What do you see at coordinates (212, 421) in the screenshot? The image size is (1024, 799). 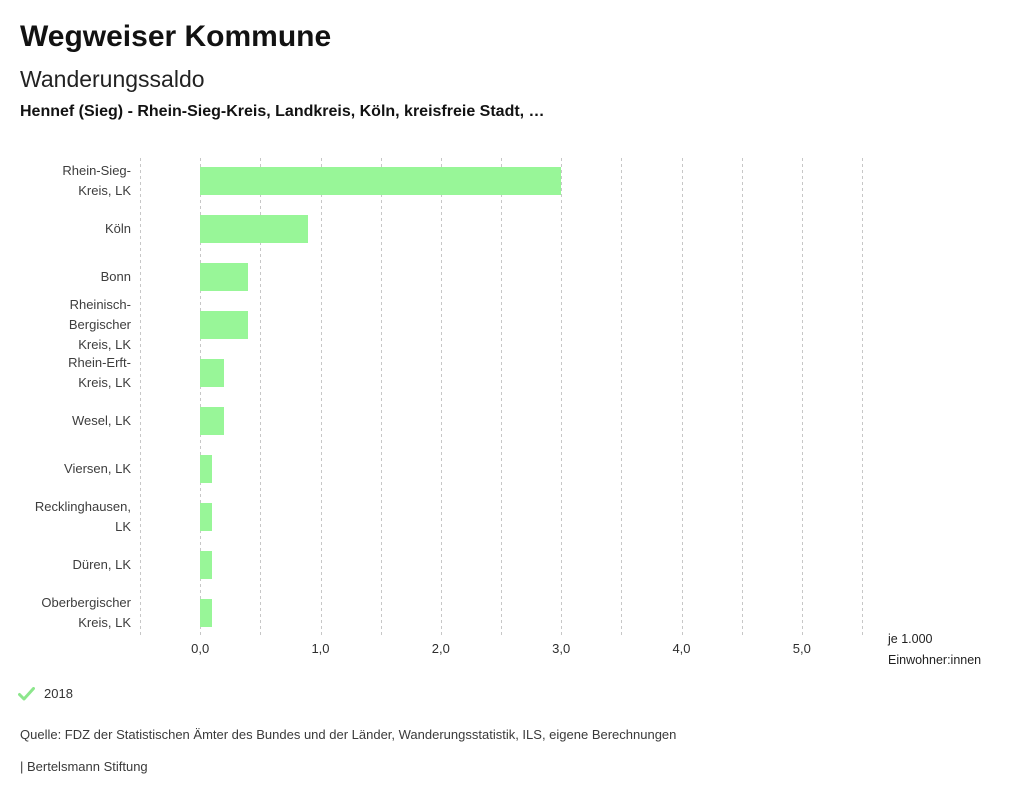 I see `bar-wesel-lk` at bounding box center [212, 421].